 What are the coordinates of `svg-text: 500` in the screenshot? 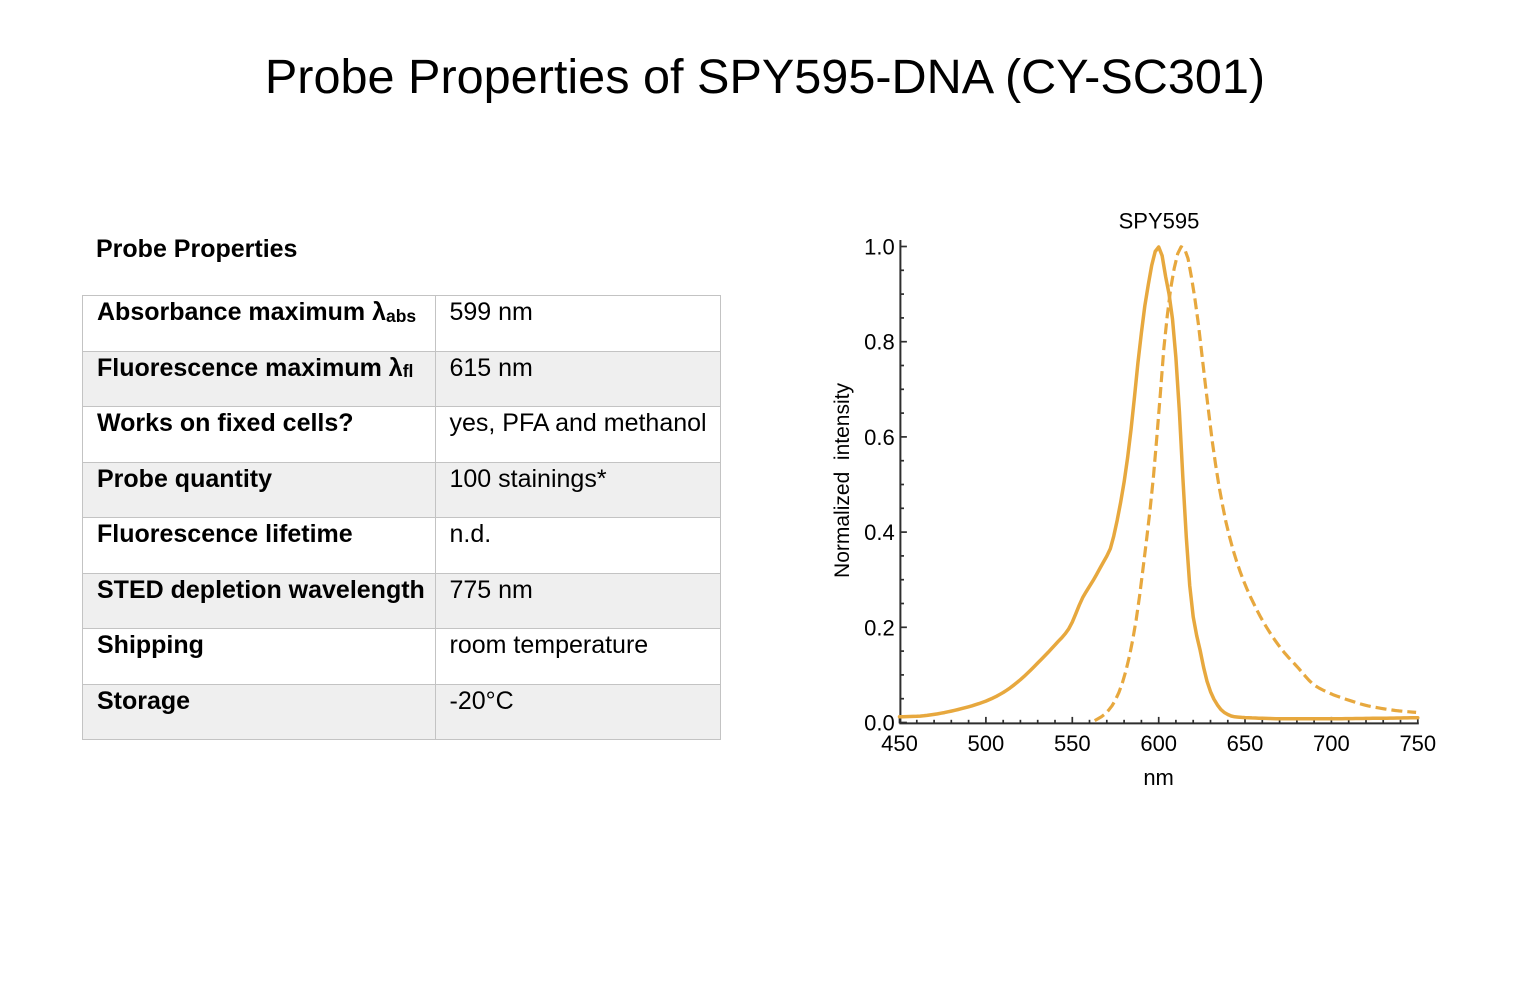 It's located at (986, 743).